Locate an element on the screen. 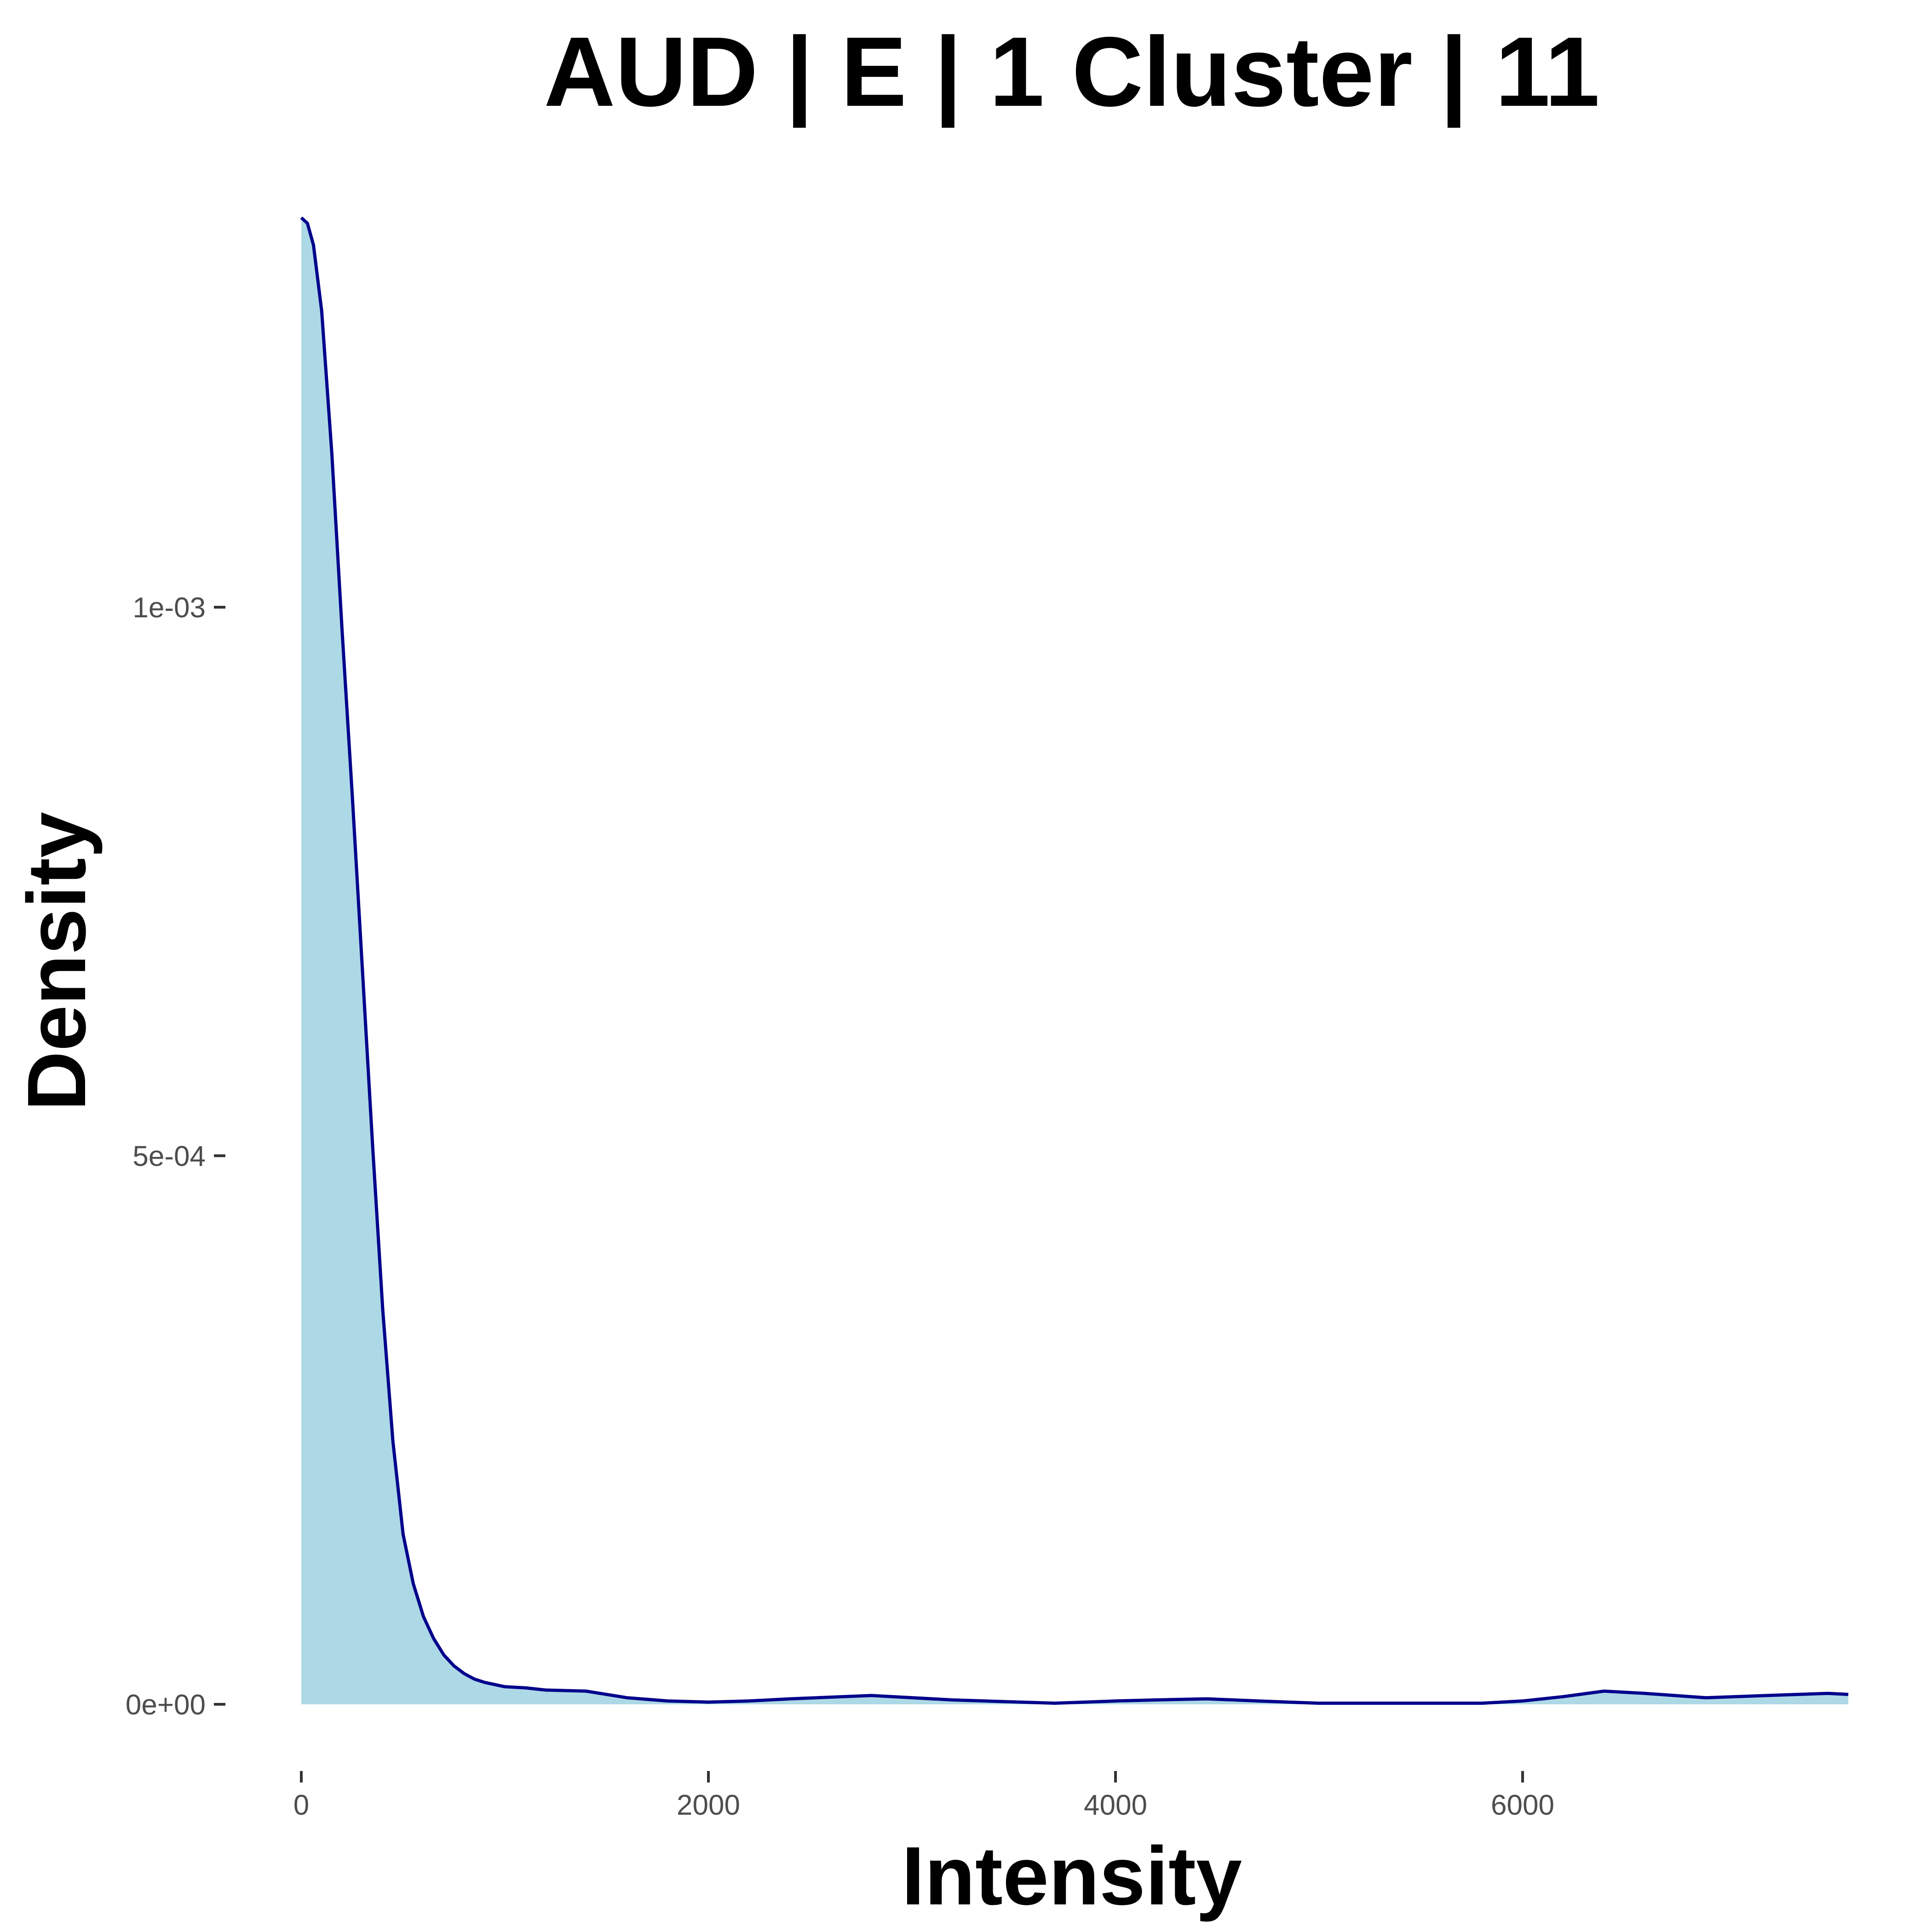 This screenshot has width=1932, height=1932. x-tick-label: 4000 is located at coordinates (1115, 1805).